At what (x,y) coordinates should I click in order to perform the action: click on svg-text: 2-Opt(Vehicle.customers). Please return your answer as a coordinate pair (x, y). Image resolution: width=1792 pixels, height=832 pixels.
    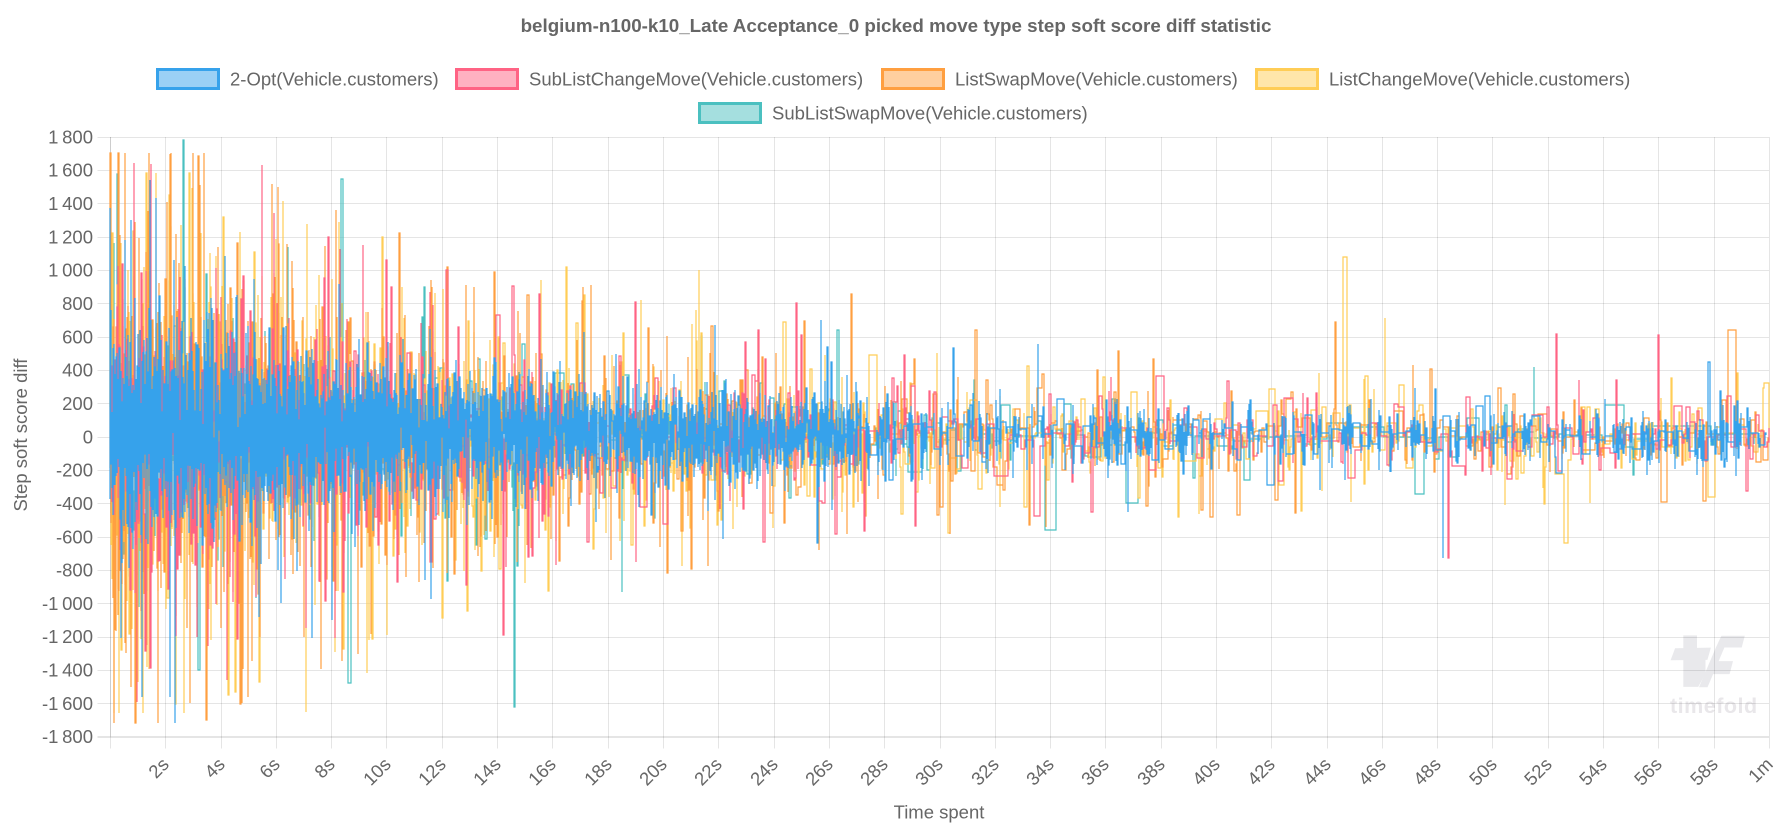
    Looking at the image, I should click on (334, 79).